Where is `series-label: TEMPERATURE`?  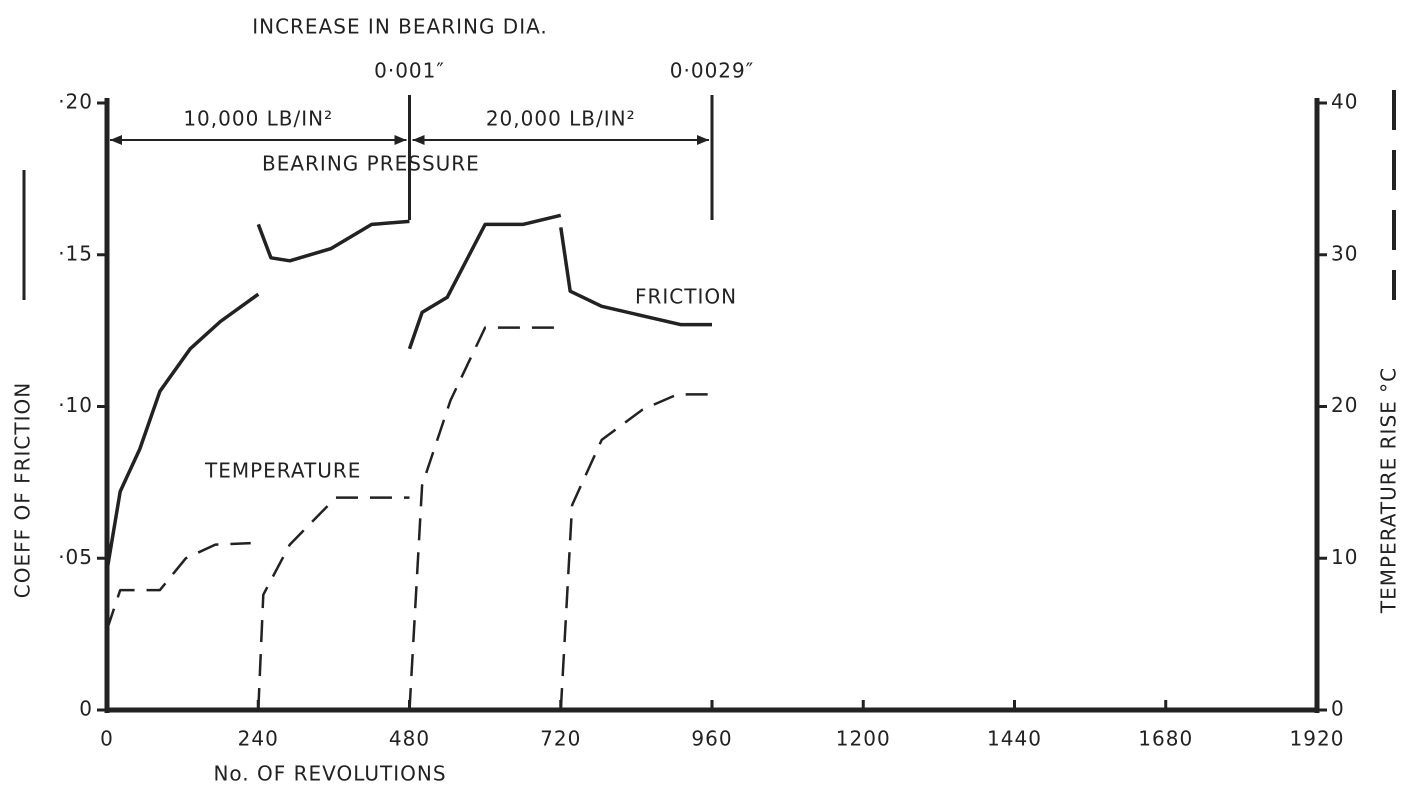
series-label: TEMPERATURE is located at coordinates (282, 471).